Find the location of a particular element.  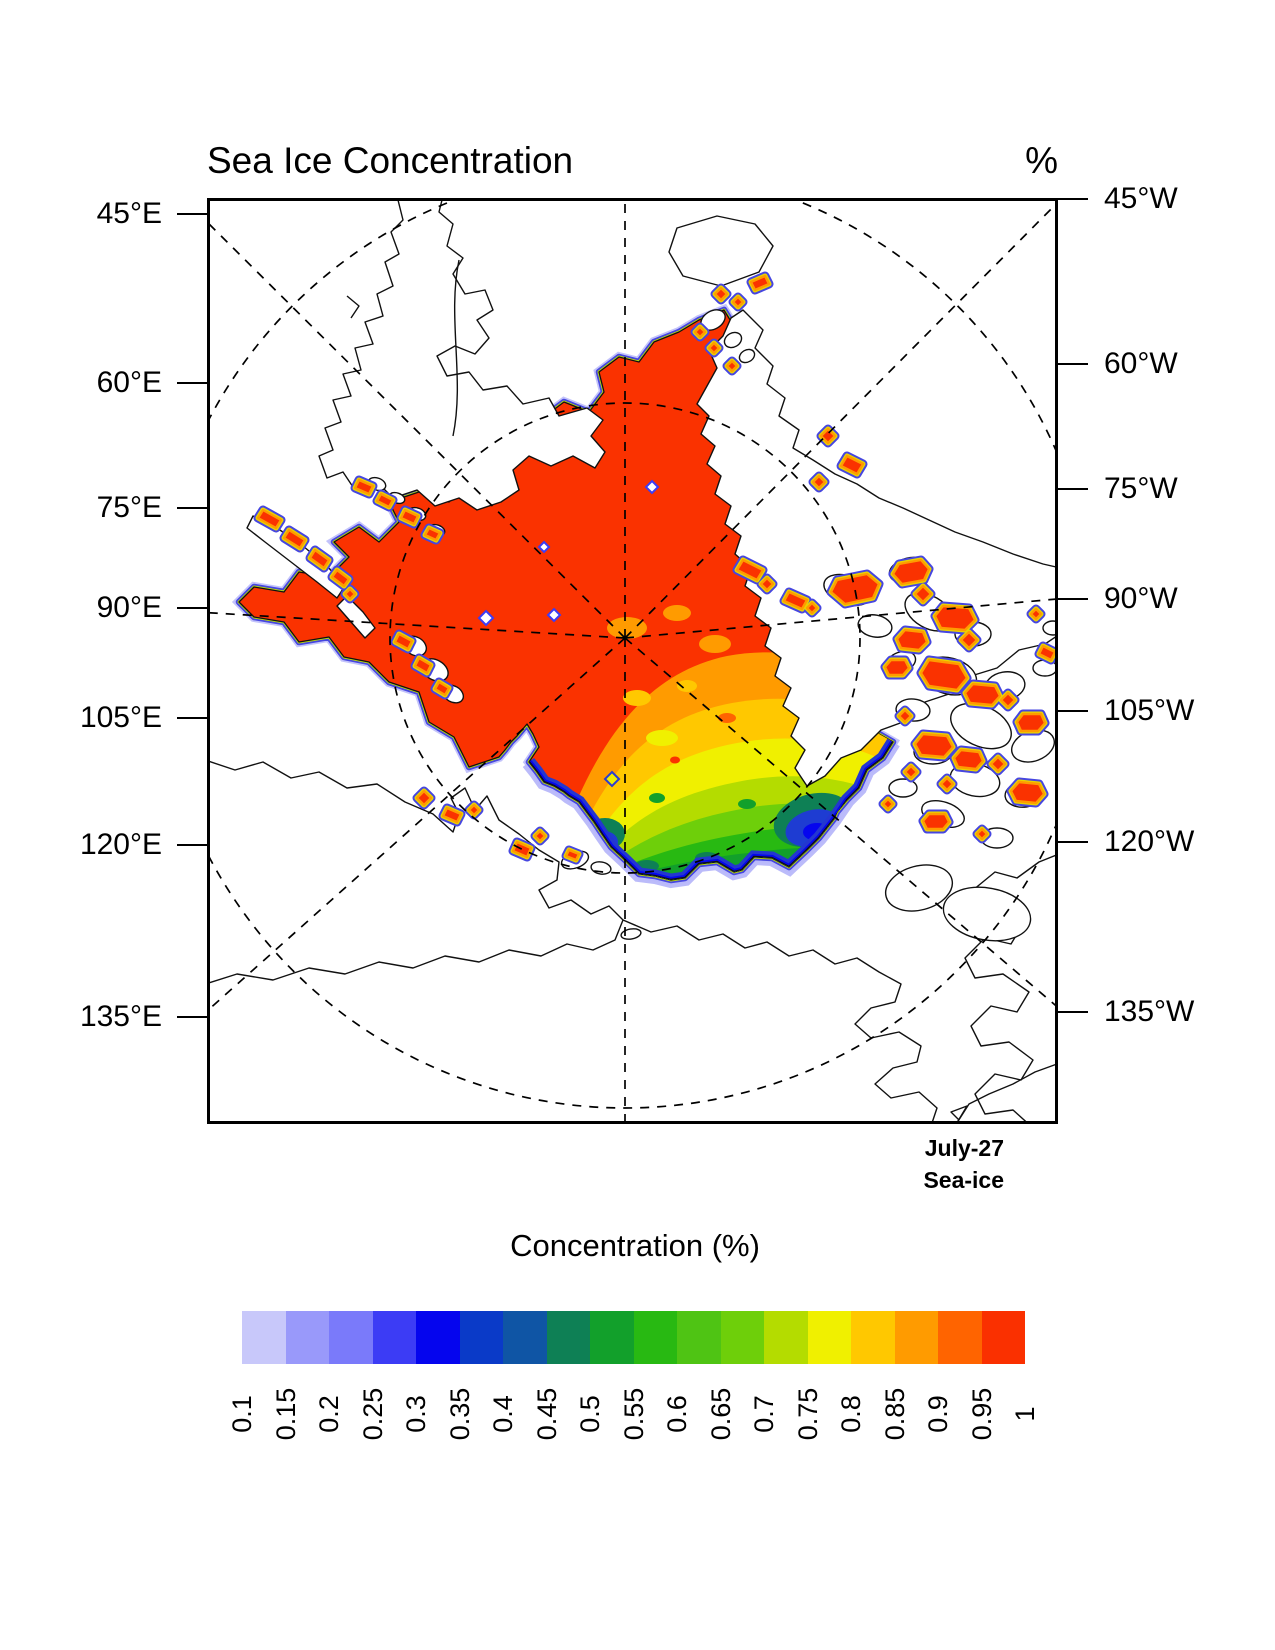

colorbar-tick-label: 0.25 is located at coordinates (372, 1414).